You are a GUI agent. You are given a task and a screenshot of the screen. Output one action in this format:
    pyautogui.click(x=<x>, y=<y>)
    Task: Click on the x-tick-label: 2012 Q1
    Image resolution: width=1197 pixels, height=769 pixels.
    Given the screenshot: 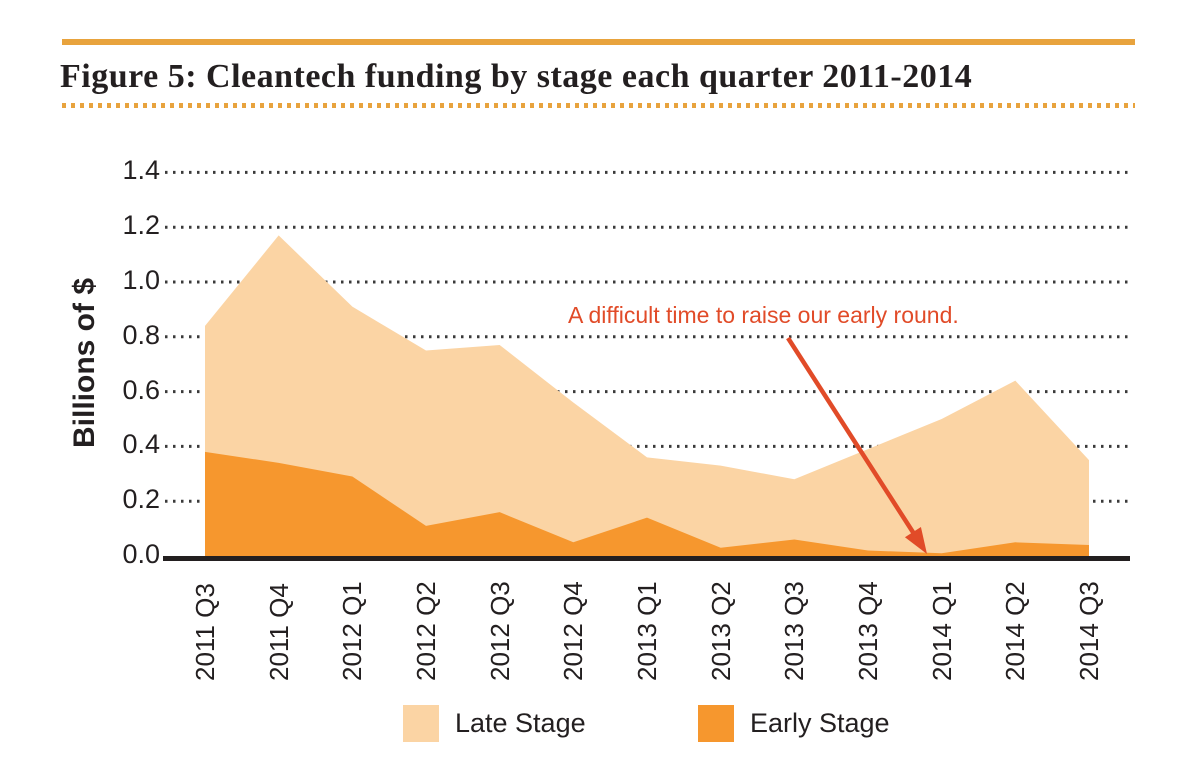 What is the action you would take?
    pyautogui.click(x=352, y=631)
    